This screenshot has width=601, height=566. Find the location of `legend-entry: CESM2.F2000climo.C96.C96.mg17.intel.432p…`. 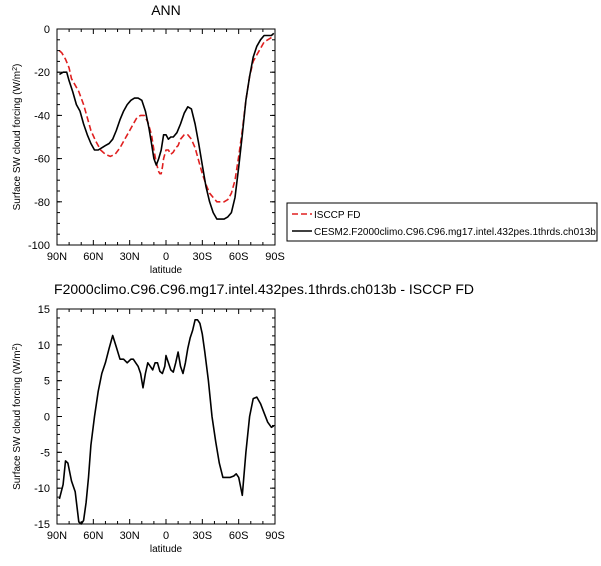

legend-entry: CESM2.F2000climo.C96.C96.mg17.intel.432p… is located at coordinates (455, 232).